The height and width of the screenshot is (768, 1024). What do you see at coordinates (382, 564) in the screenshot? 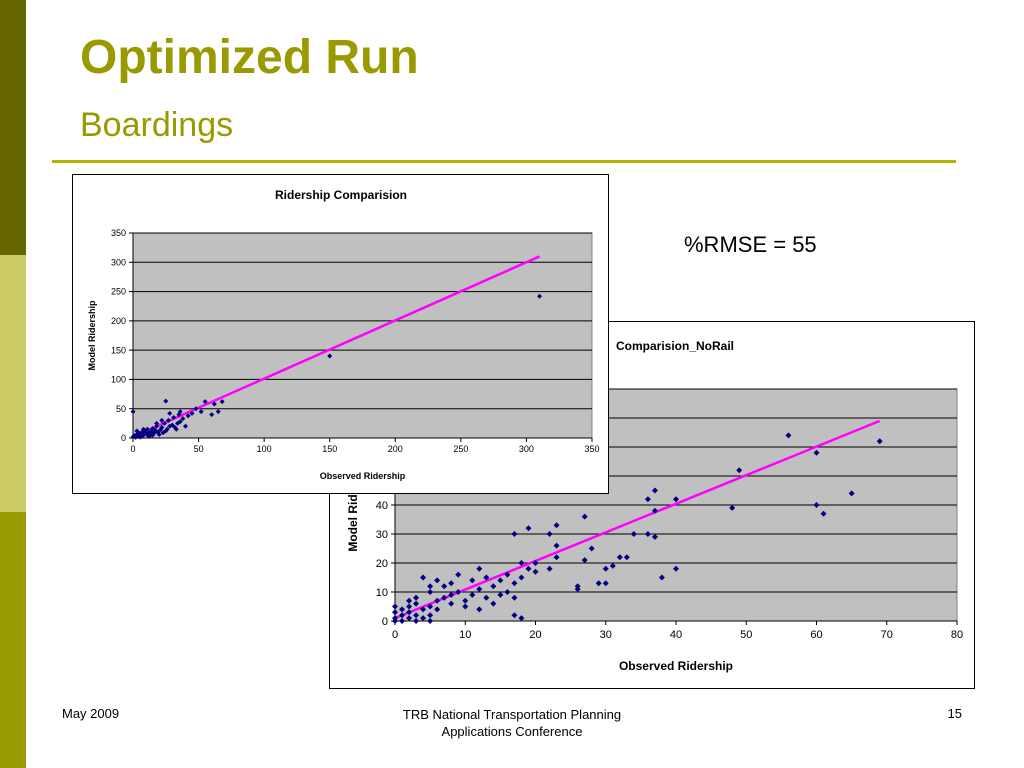
I see `chart-norail-y-tick-label: 20` at bounding box center [382, 564].